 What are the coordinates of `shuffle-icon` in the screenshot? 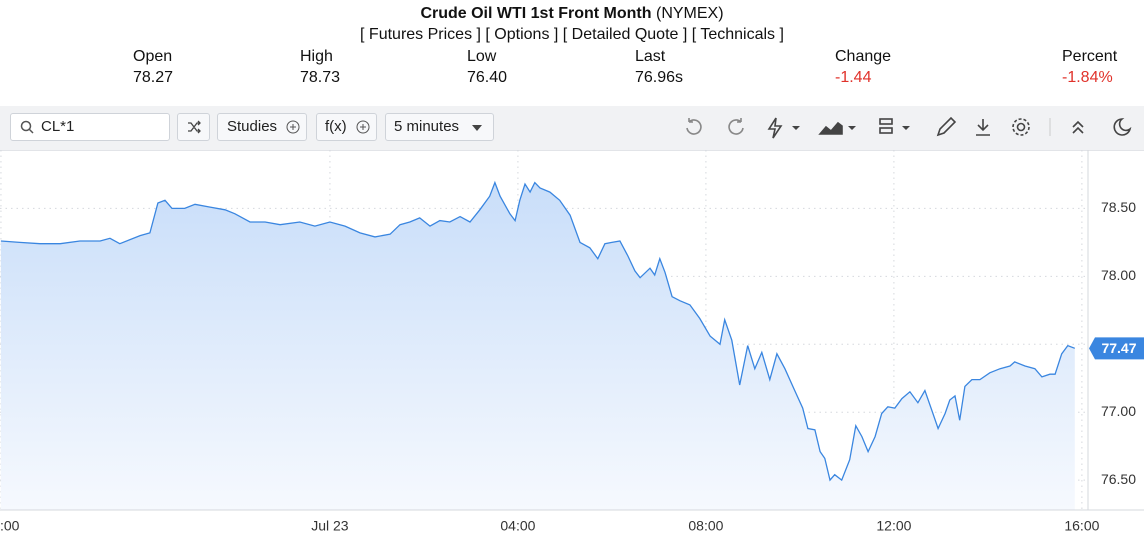 It's located at (194, 127).